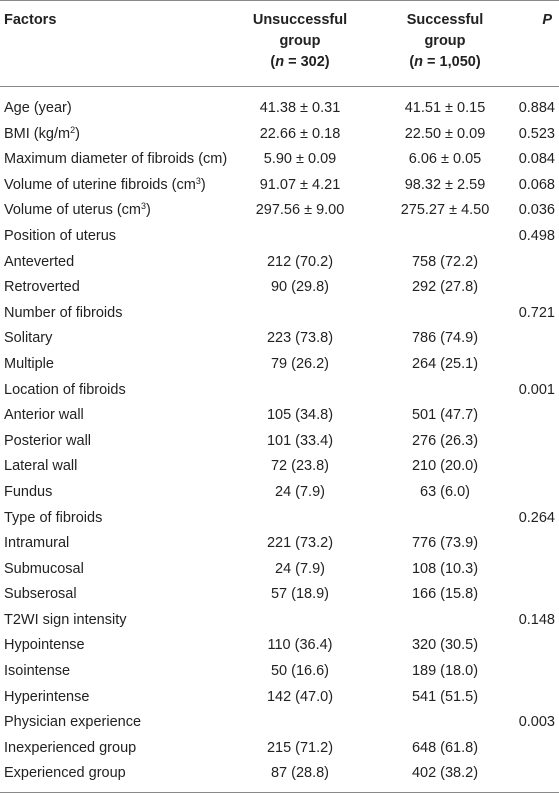 This screenshot has width=559, height=794. I want to click on cell-factor-text: Posterior wall, so click(48, 440).